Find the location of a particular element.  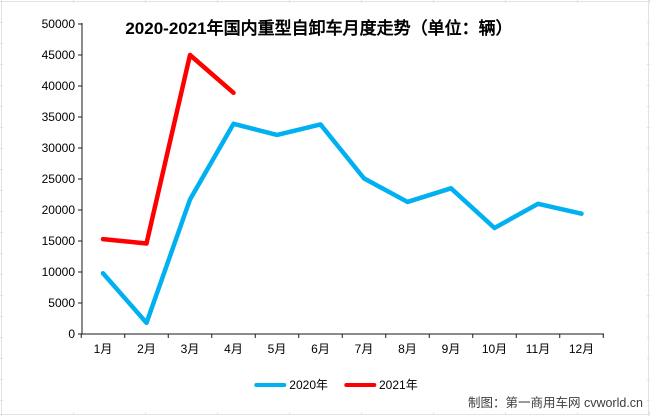

x-tick-label: 10月 is located at coordinates (494, 349).